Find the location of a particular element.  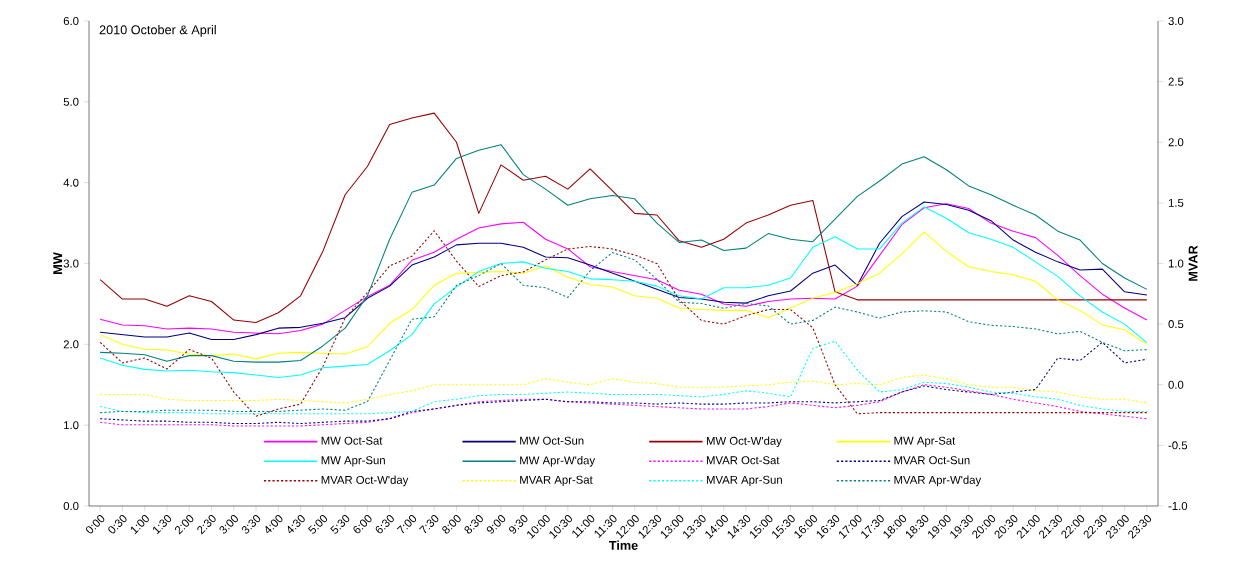

x-tick-label: 3:00 is located at coordinates (228, 524).